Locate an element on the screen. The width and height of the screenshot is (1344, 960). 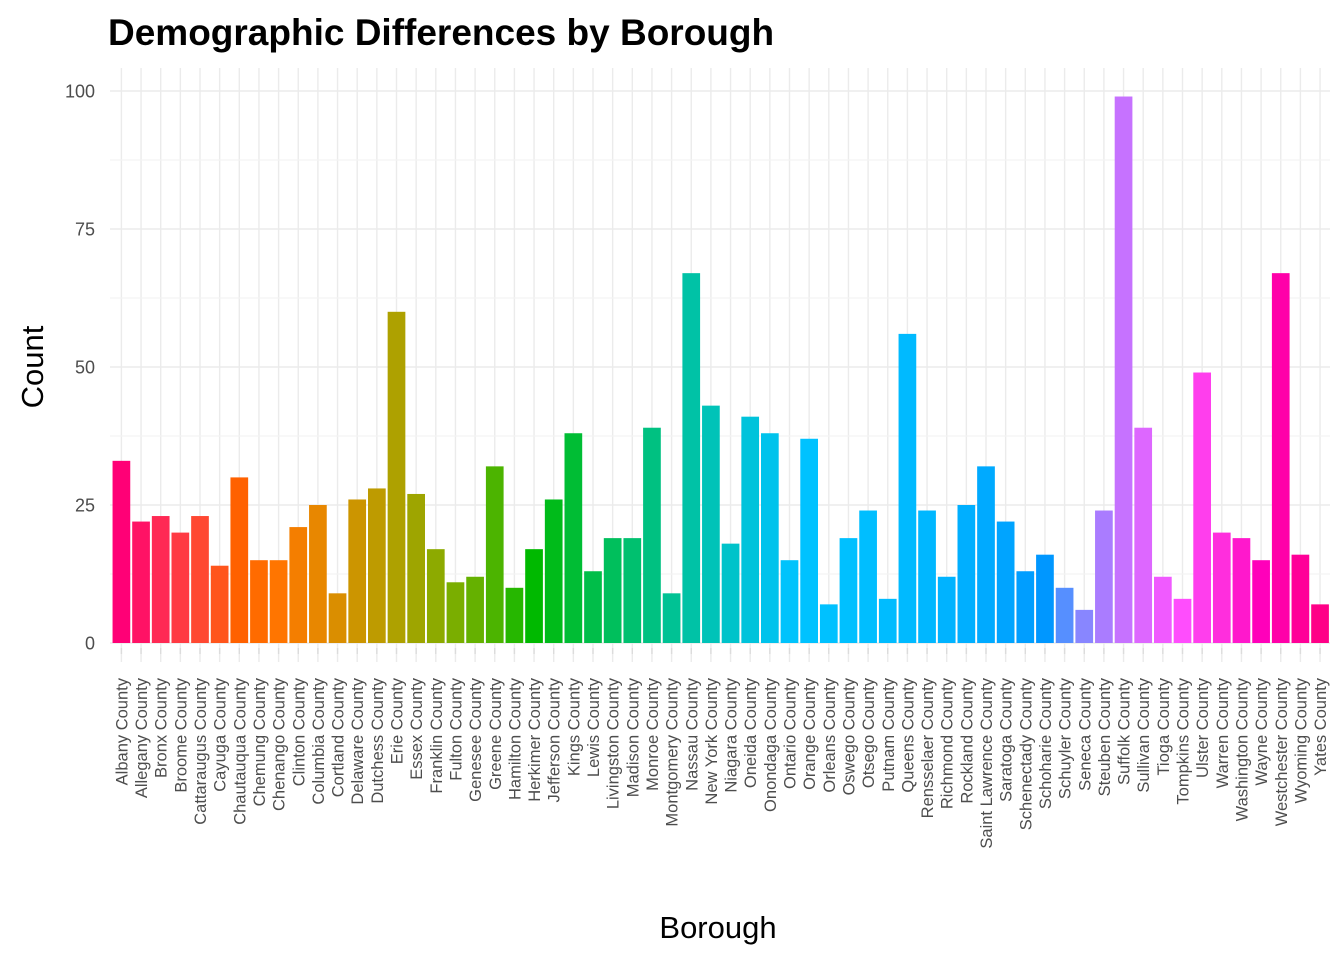
x-tick-label: Ontario County is located at coordinates (791, 733).